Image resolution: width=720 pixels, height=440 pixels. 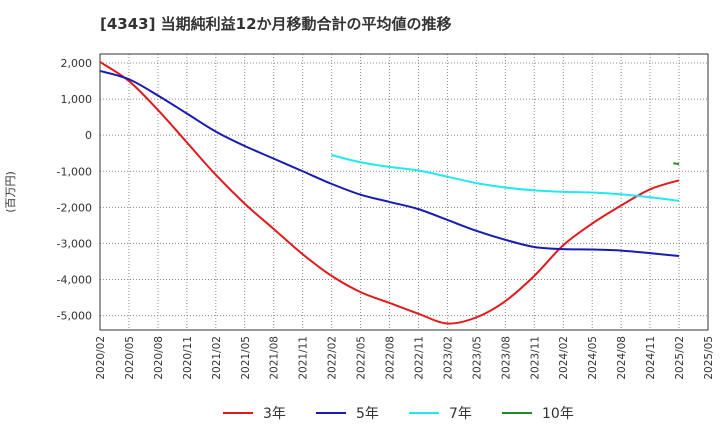 What do you see at coordinates (188, 358) in the screenshot?
I see `x-tick-label: 2020/11` at bounding box center [188, 358].